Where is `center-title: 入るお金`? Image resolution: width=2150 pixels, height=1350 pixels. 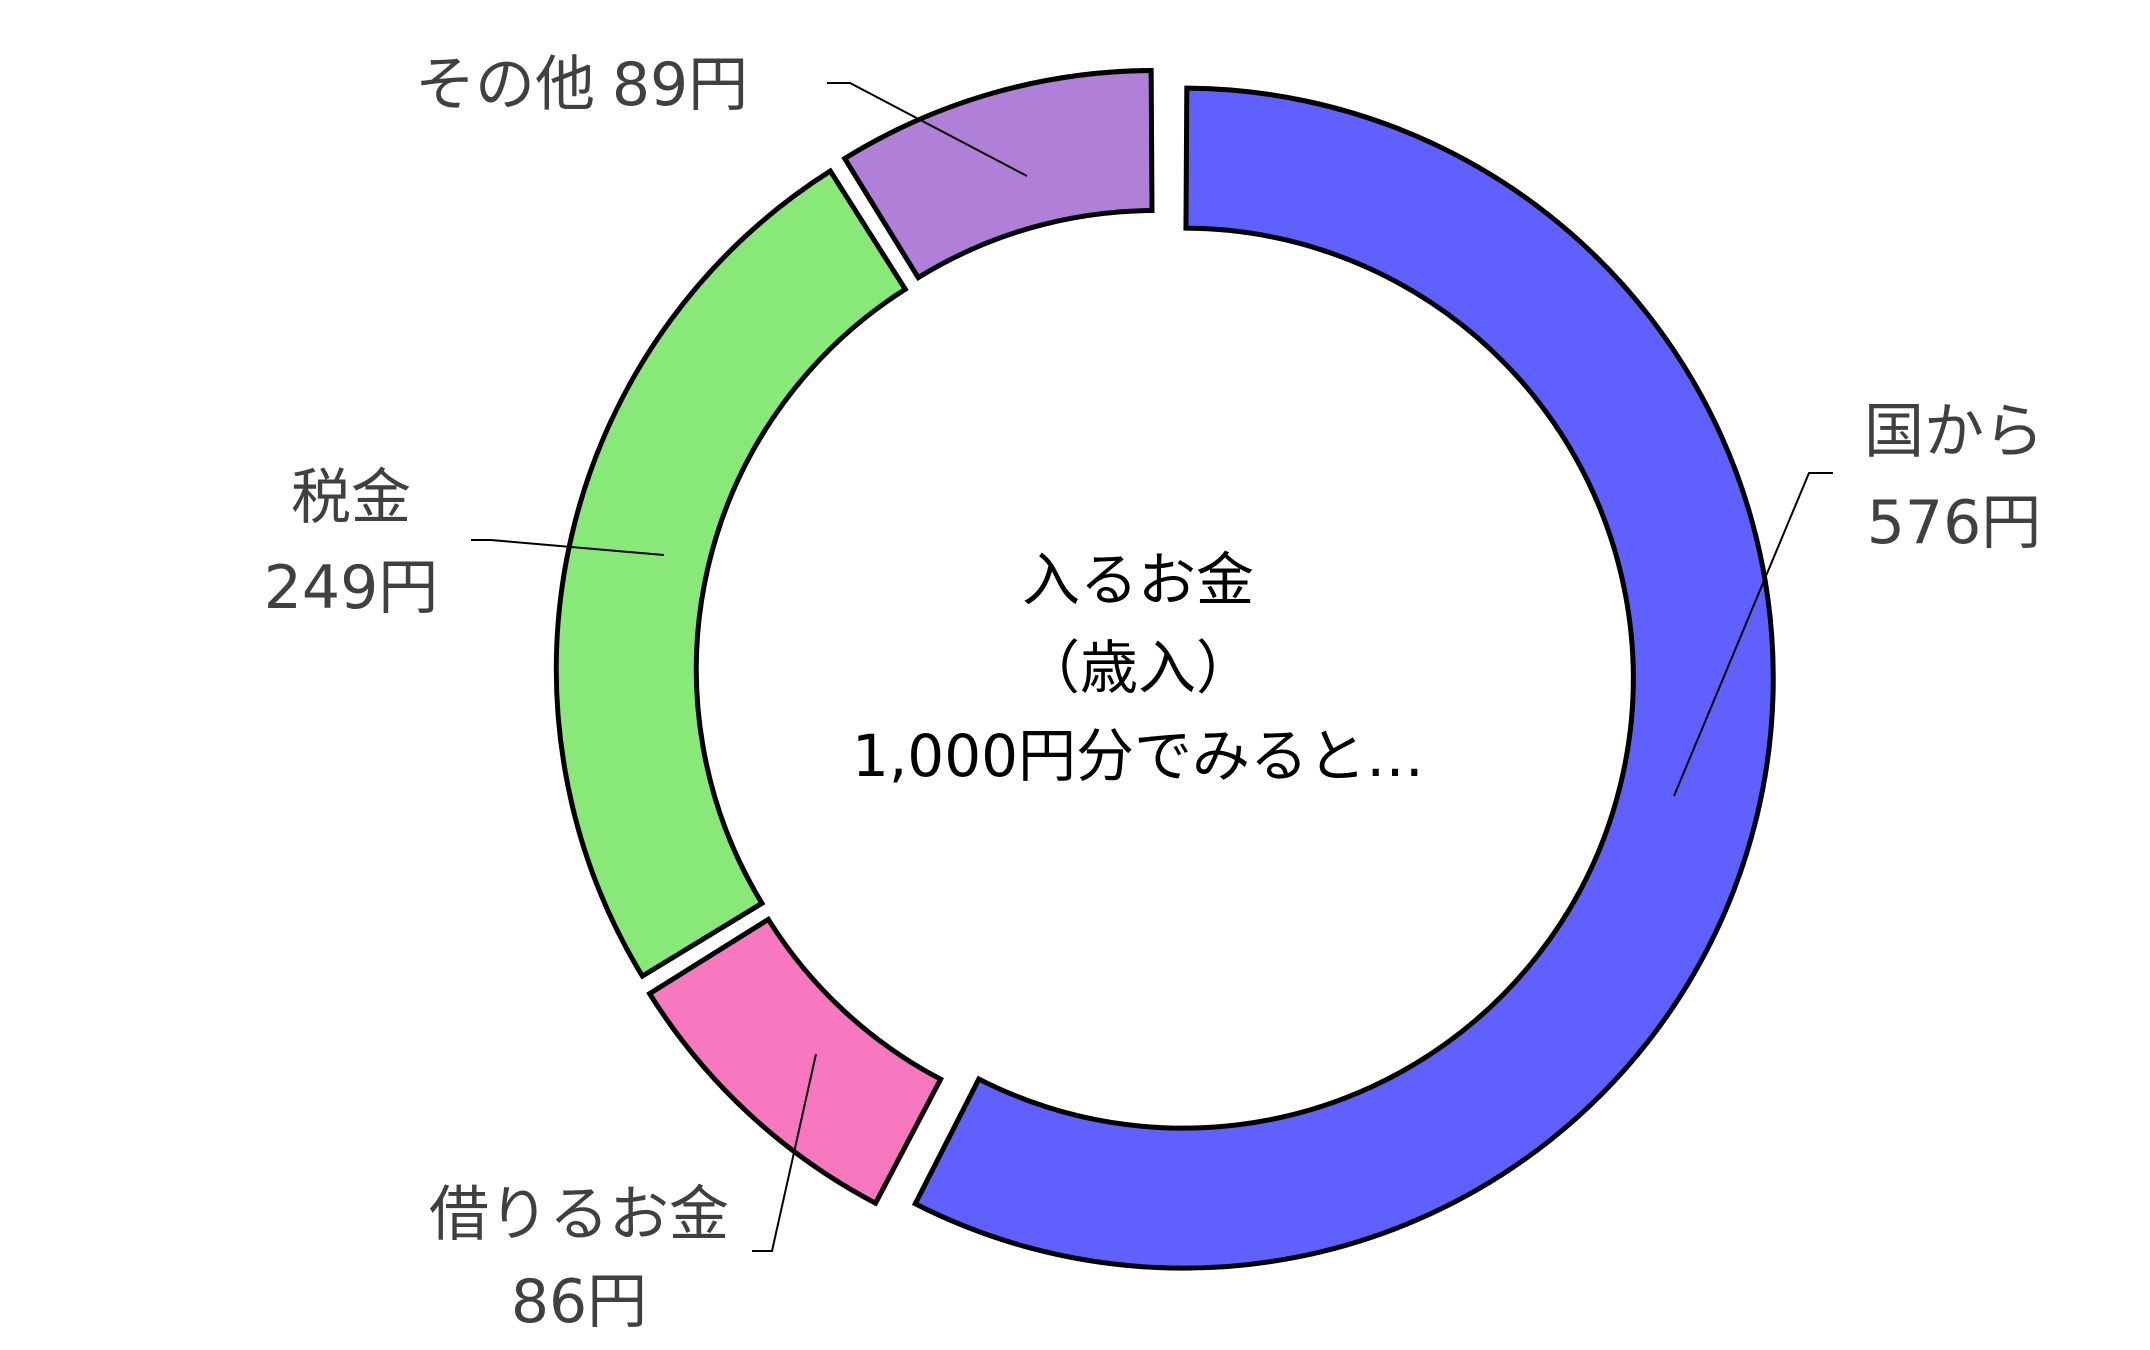 center-title: 入るお金 is located at coordinates (1138, 580).